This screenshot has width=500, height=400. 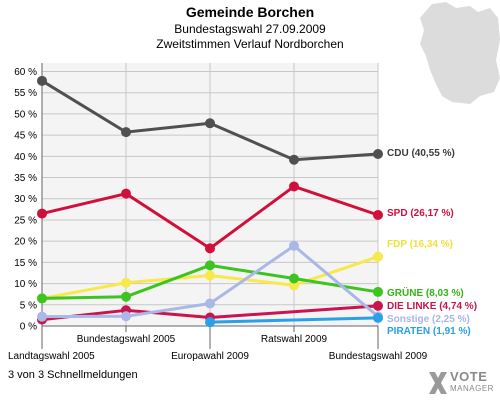 I want to click on logo-vote-text: VOTE, so click(x=469, y=376).